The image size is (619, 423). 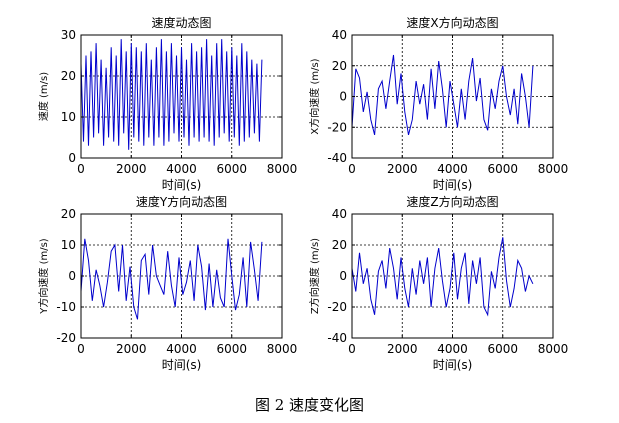 What do you see at coordinates (181, 201) in the screenshot?
I see `chart-title: 速度Y方向动态图` at bounding box center [181, 201].